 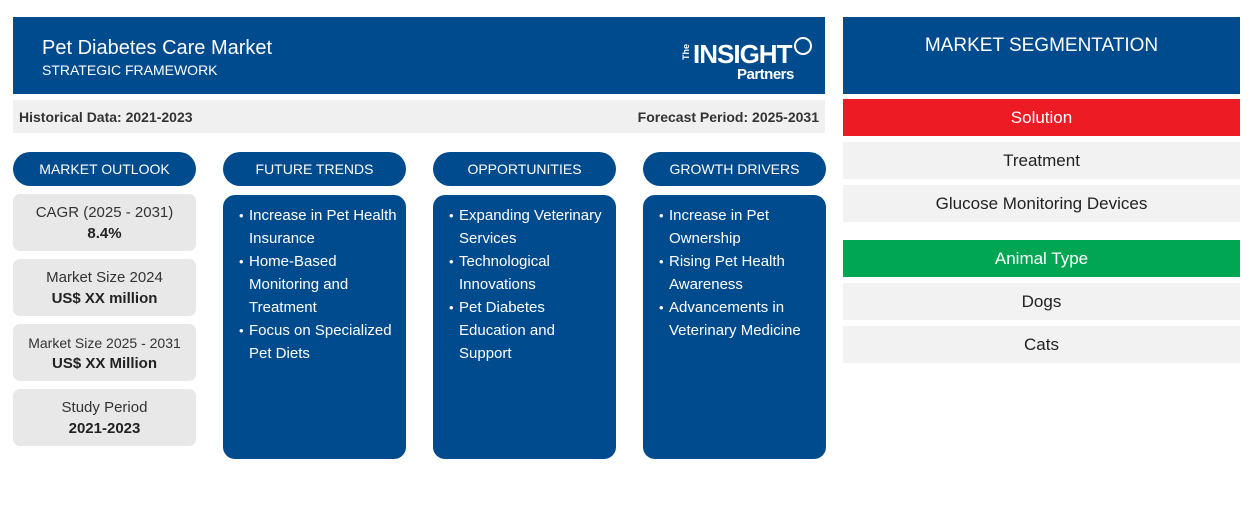 What do you see at coordinates (1041, 344) in the screenshot?
I see `segment-item-cats: Cats` at bounding box center [1041, 344].